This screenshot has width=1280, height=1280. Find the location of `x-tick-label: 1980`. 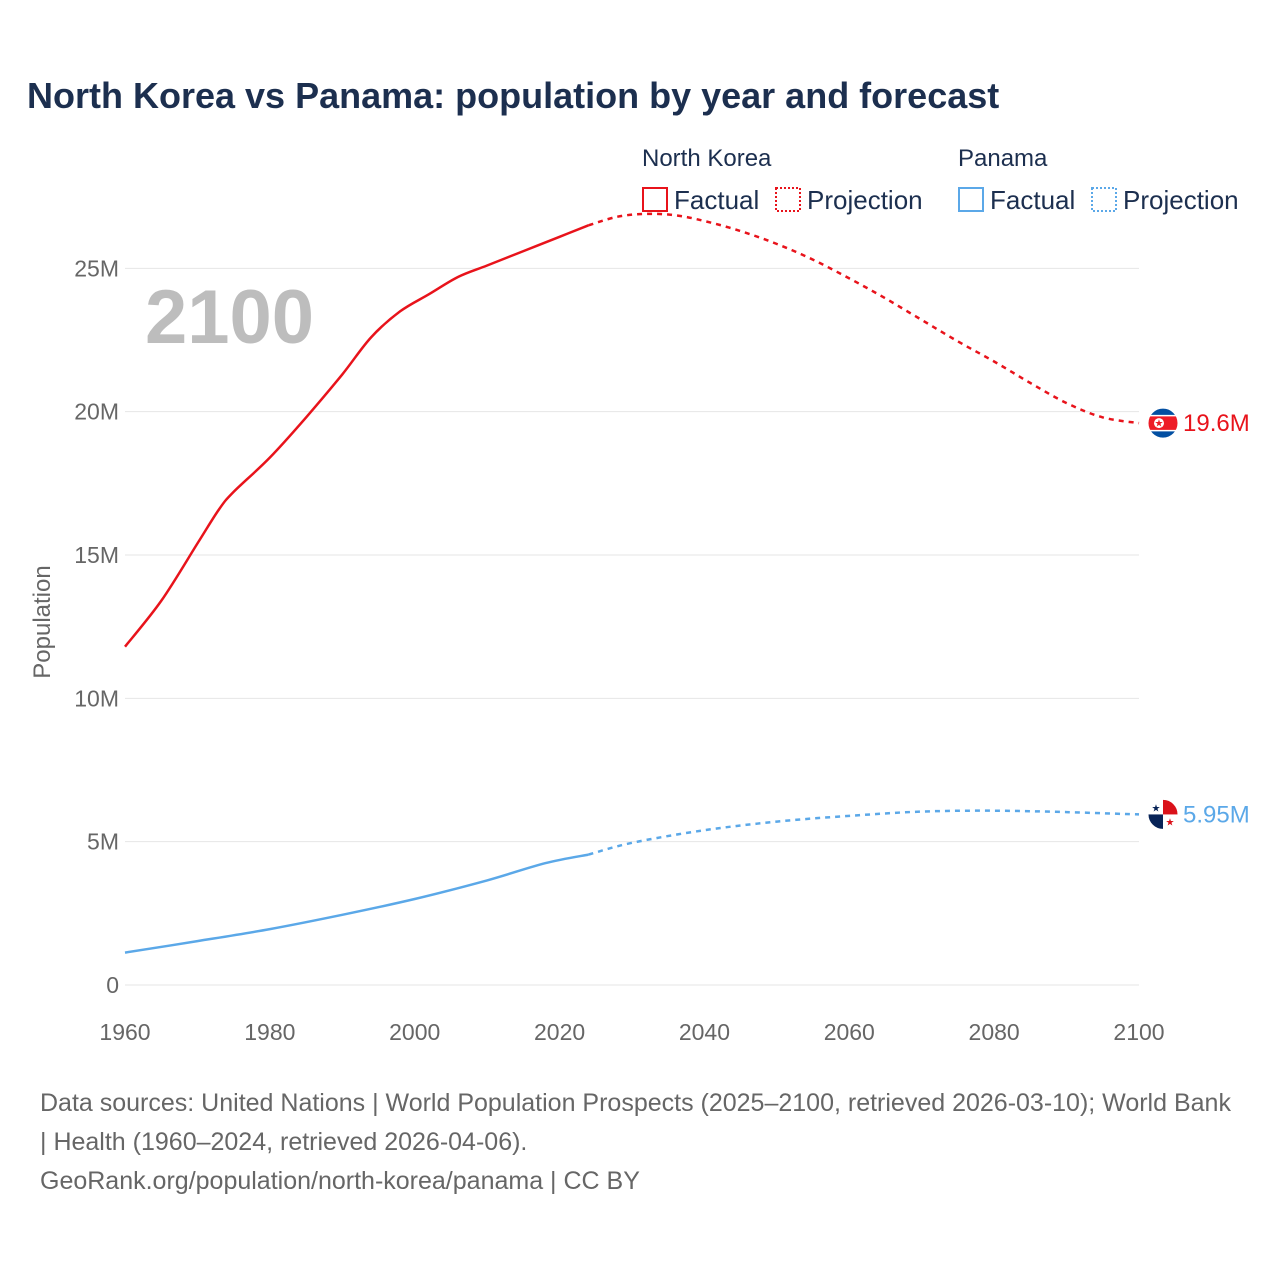

x-tick-label: 1980 is located at coordinates (269, 1032).